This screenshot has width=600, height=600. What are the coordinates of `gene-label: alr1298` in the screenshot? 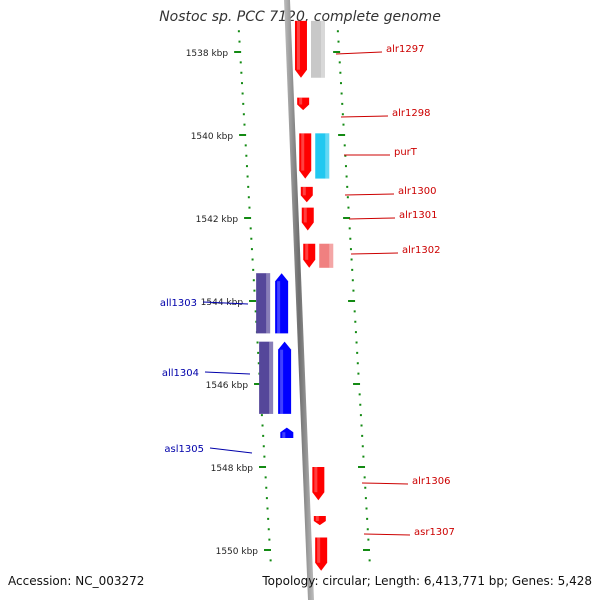 It's located at (411, 113).